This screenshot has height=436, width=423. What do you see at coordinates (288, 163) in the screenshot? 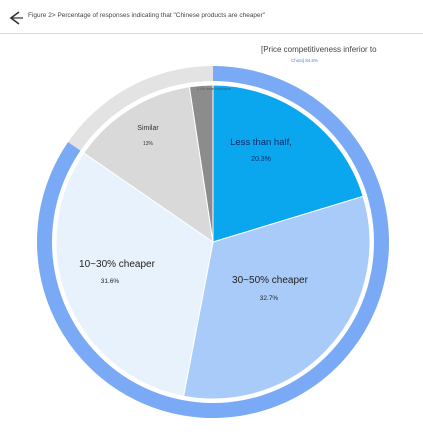
I see `slice-less-than-half` at bounding box center [288, 163].